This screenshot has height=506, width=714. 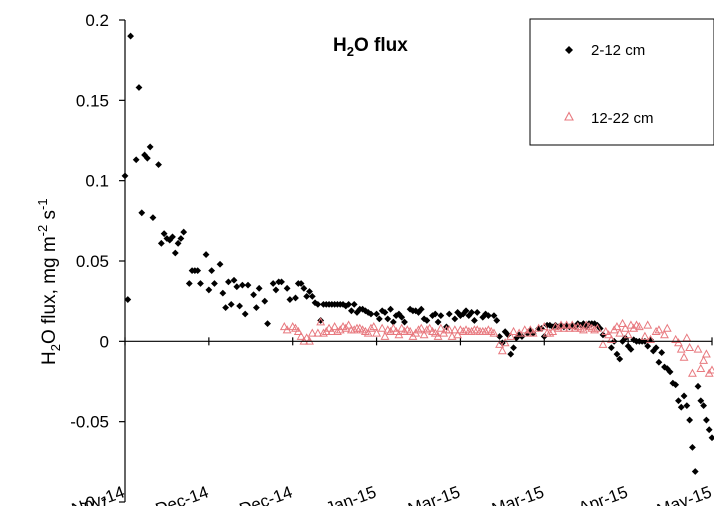 I want to click on y-tick-label: -0.05, so click(x=89, y=422).